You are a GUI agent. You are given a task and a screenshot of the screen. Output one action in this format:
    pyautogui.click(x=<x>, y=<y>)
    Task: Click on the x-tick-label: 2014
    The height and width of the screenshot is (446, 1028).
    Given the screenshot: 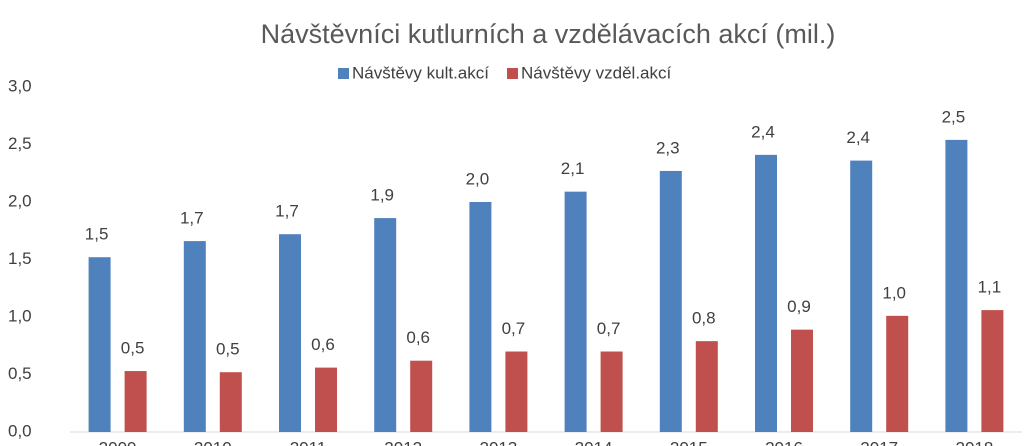 What is the action you would take?
    pyautogui.click(x=594, y=442)
    